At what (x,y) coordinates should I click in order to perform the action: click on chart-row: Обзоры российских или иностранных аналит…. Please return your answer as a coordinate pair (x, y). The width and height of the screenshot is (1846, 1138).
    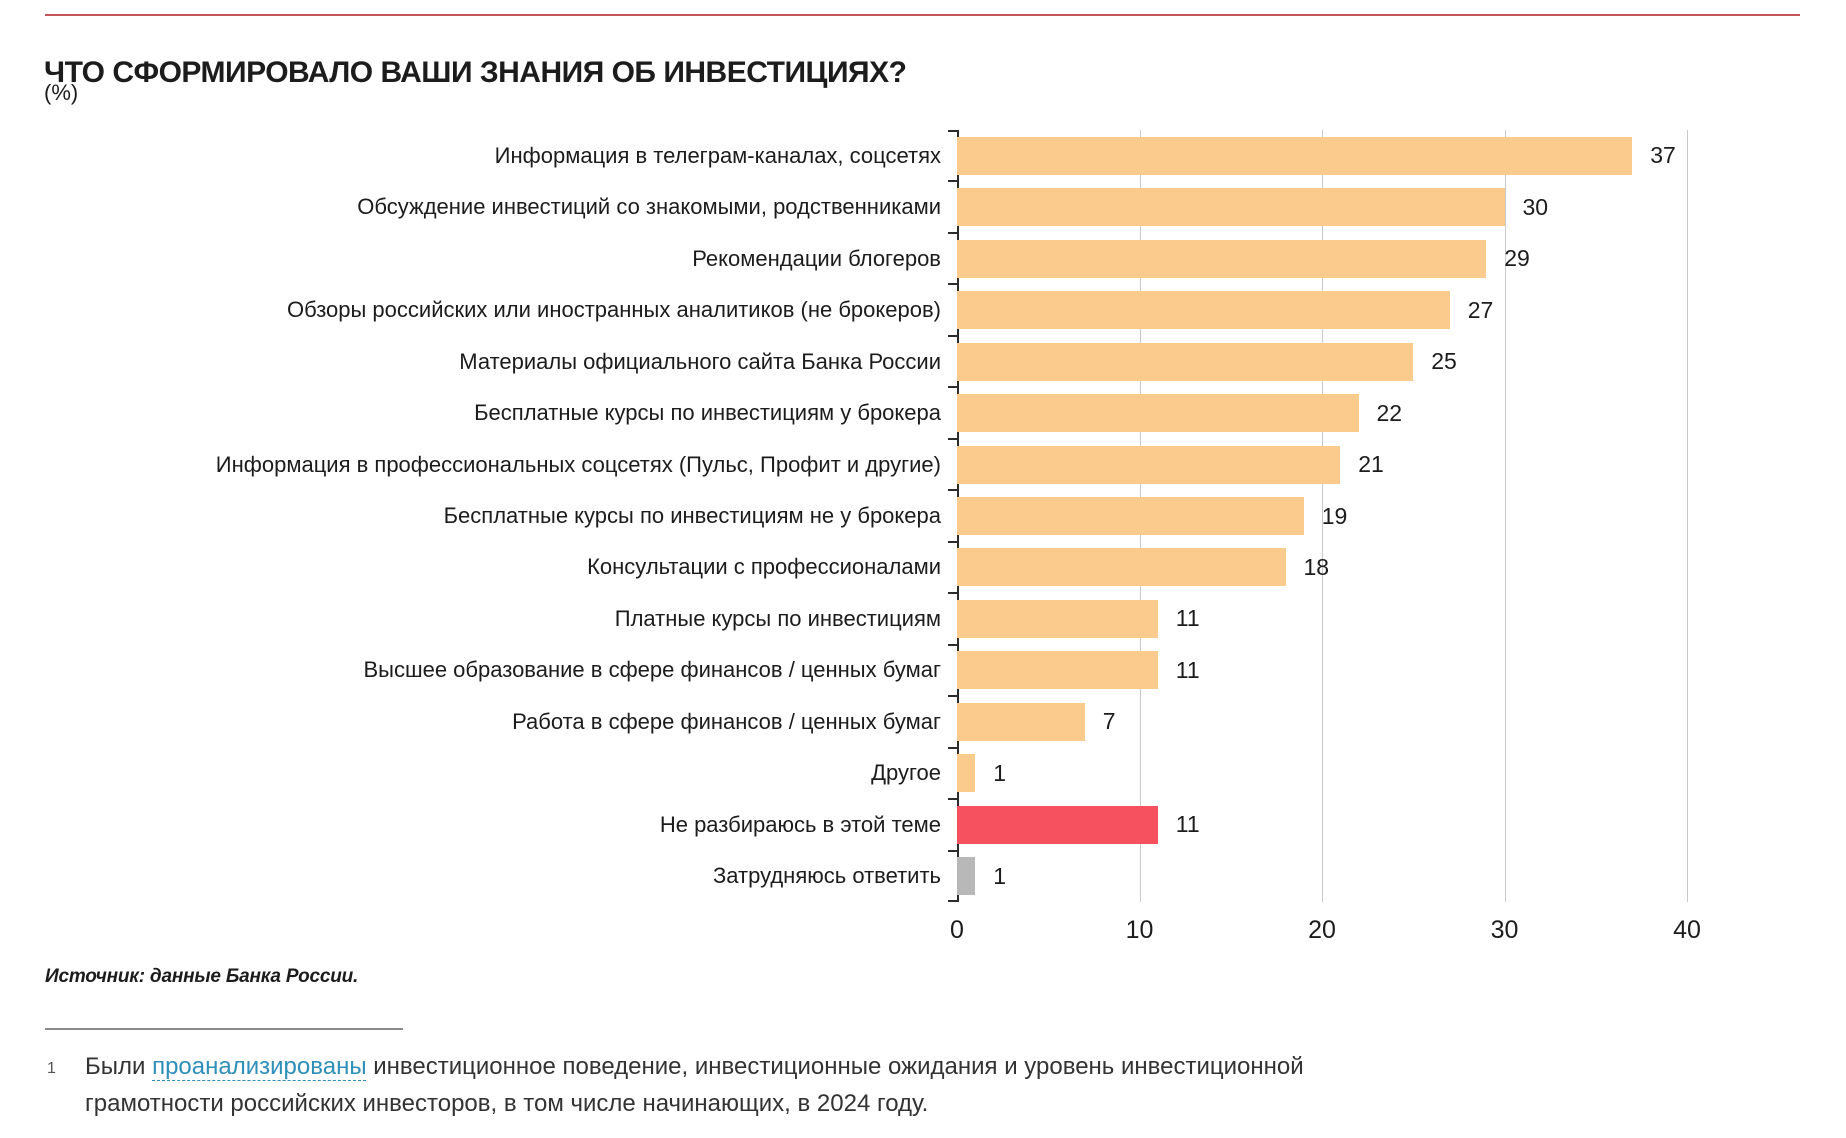
    Looking at the image, I should click on (923, 309).